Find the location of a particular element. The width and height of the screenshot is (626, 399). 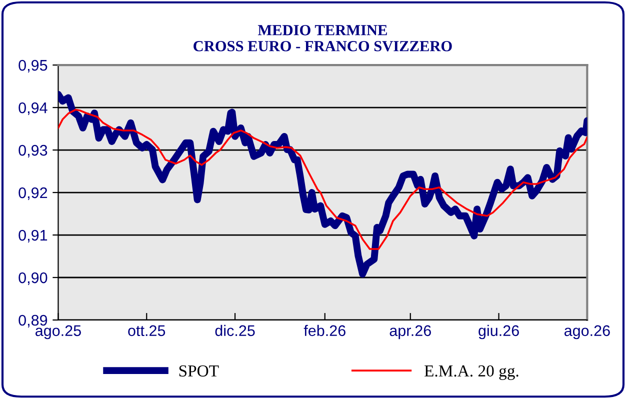

y-tick-label: 0,90 is located at coordinates (33, 278).